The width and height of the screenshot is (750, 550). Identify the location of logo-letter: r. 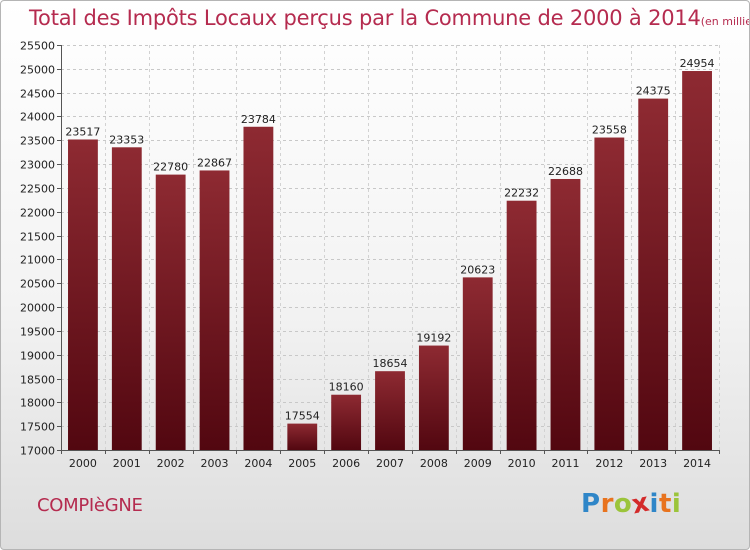
(607, 504).